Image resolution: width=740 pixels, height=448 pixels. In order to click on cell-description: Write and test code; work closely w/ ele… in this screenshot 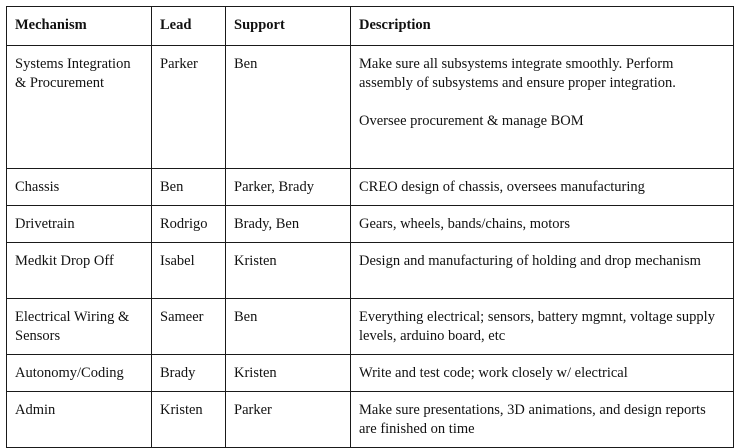, I will do `click(542, 373)`.